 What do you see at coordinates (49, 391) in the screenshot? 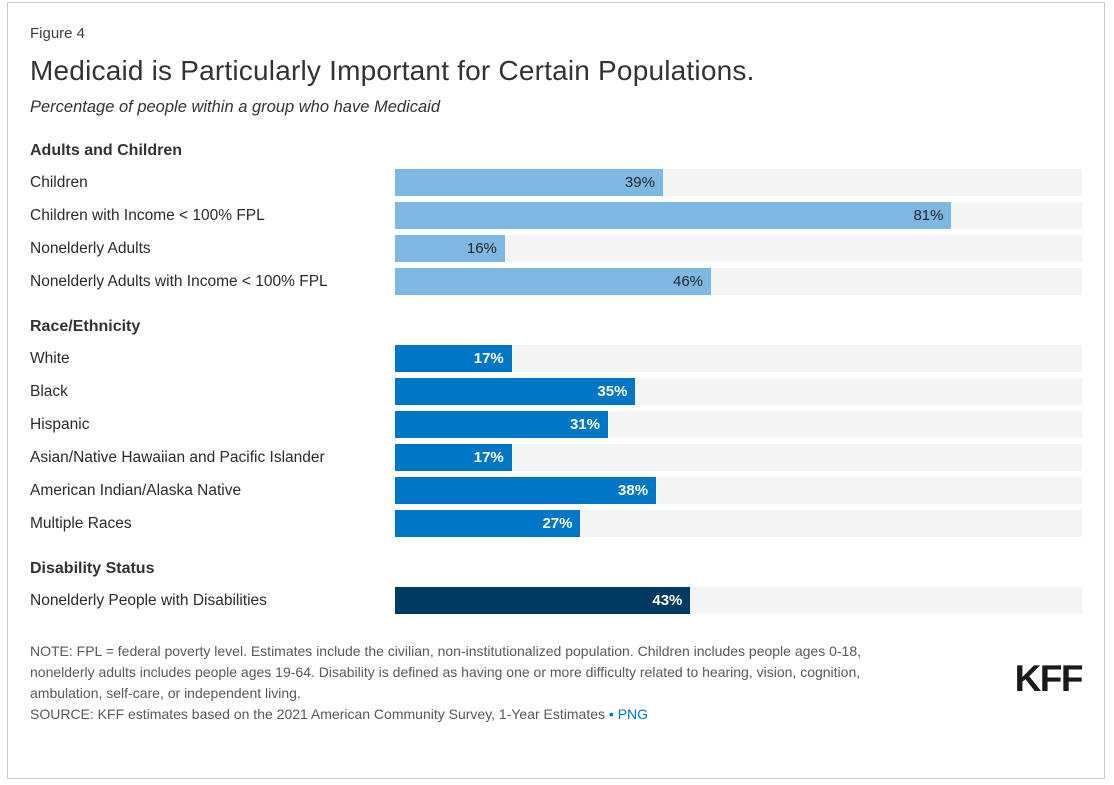
I see `bar-row-label: Black` at bounding box center [49, 391].